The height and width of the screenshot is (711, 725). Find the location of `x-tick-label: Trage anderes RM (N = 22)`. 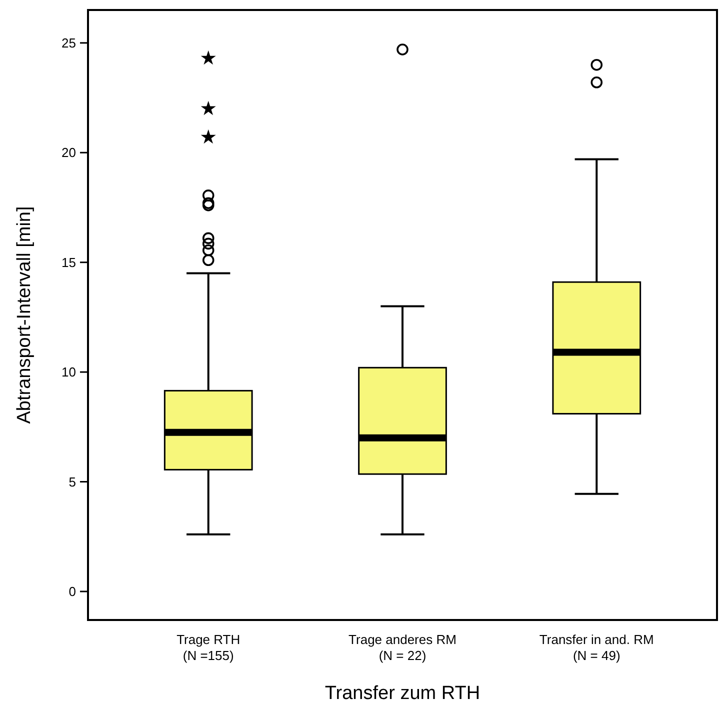

x-tick-label: Trage anderes RM (N = 22) is located at coordinates (402, 647).